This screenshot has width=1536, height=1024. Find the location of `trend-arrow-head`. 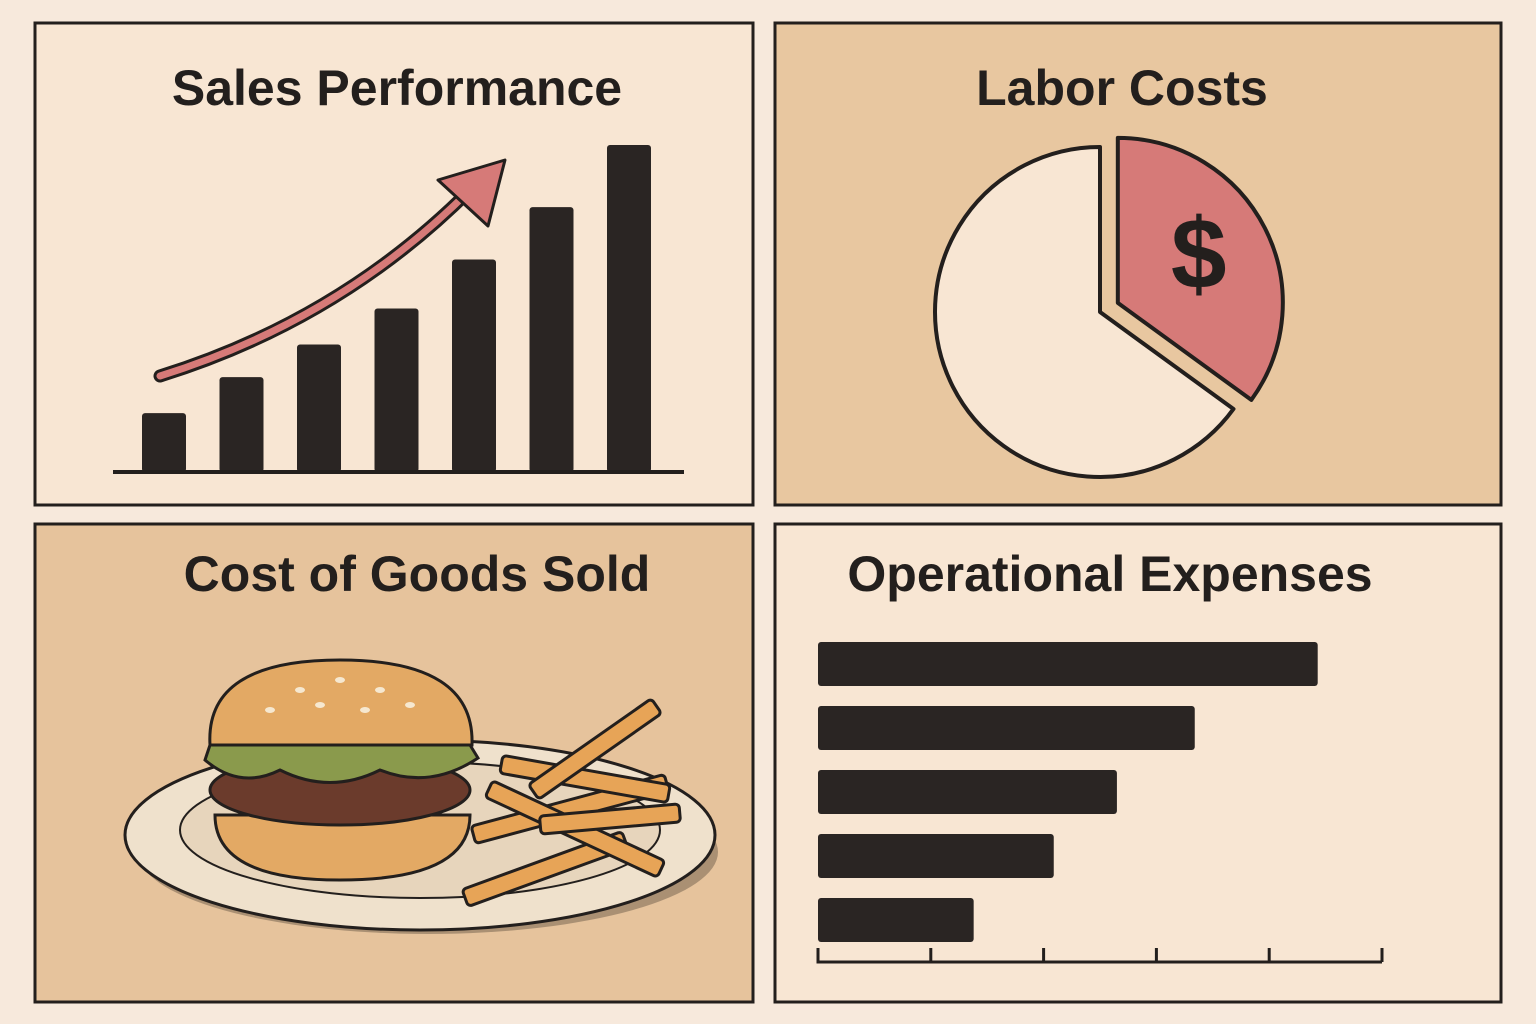

trend-arrow-head is located at coordinates (471, 193).